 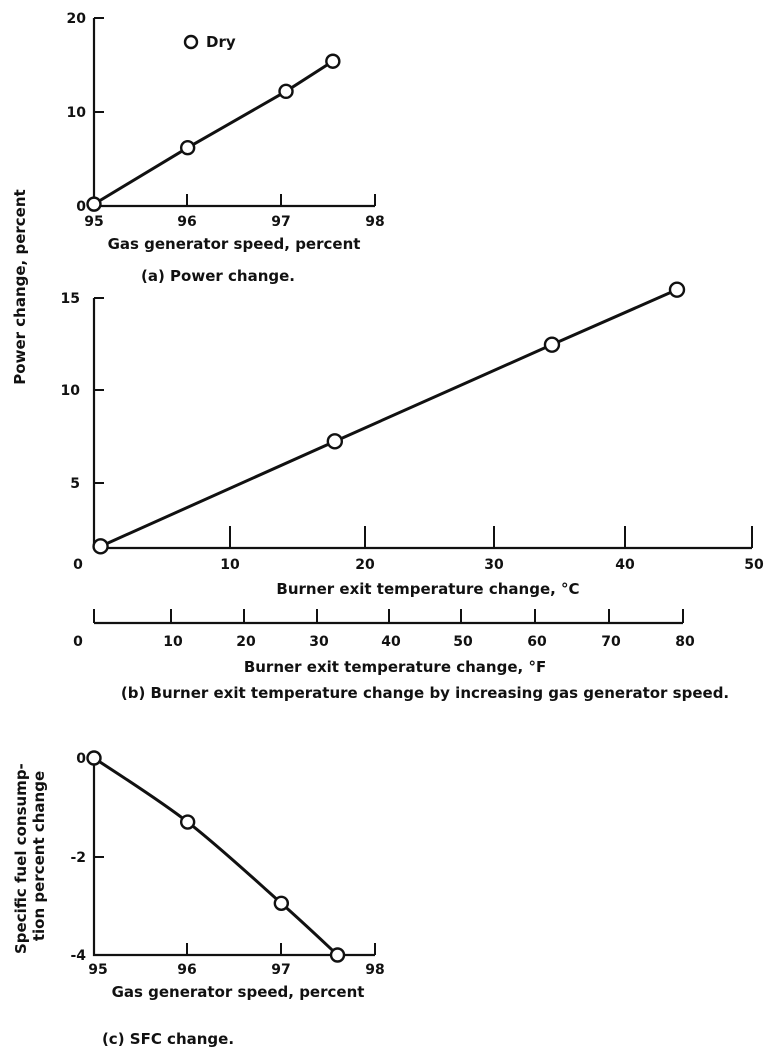 I want to click on panel-c-ytick-label: -4, so click(x=78, y=956).